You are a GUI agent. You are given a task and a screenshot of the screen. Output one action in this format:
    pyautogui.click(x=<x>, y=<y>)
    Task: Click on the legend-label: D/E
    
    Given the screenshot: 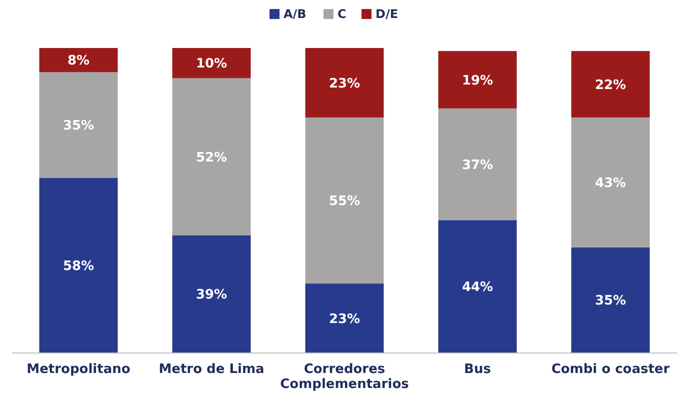 What is the action you would take?
    pyautogui.click(x=387, y=14)
    